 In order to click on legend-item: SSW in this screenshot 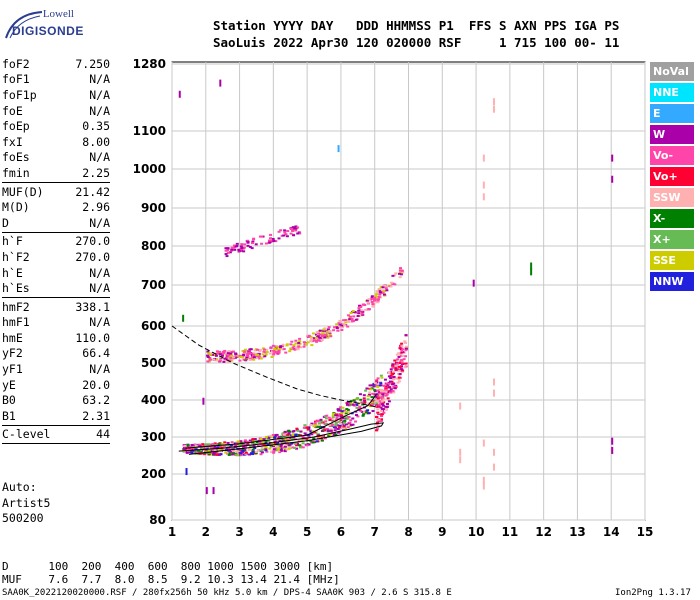, I will do `click(672, 197)`.